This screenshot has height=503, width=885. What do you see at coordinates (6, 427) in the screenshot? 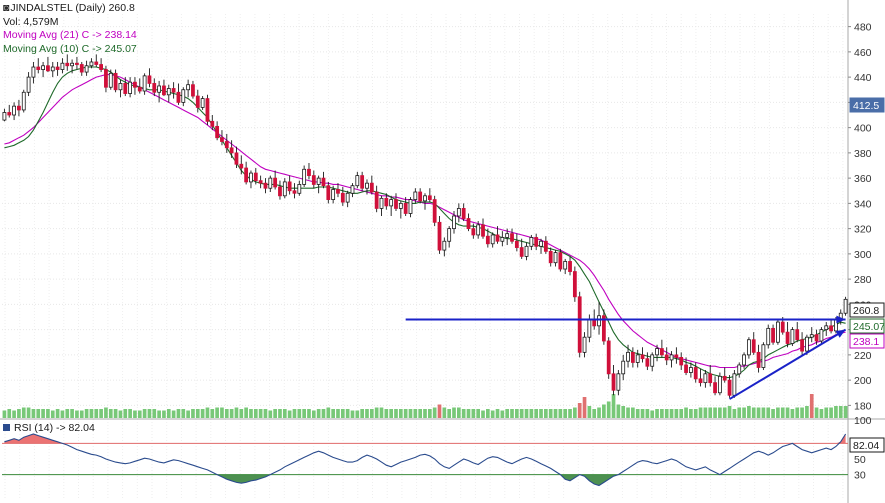
I see `rsi-color-icon` at bounding box center [6, 427].